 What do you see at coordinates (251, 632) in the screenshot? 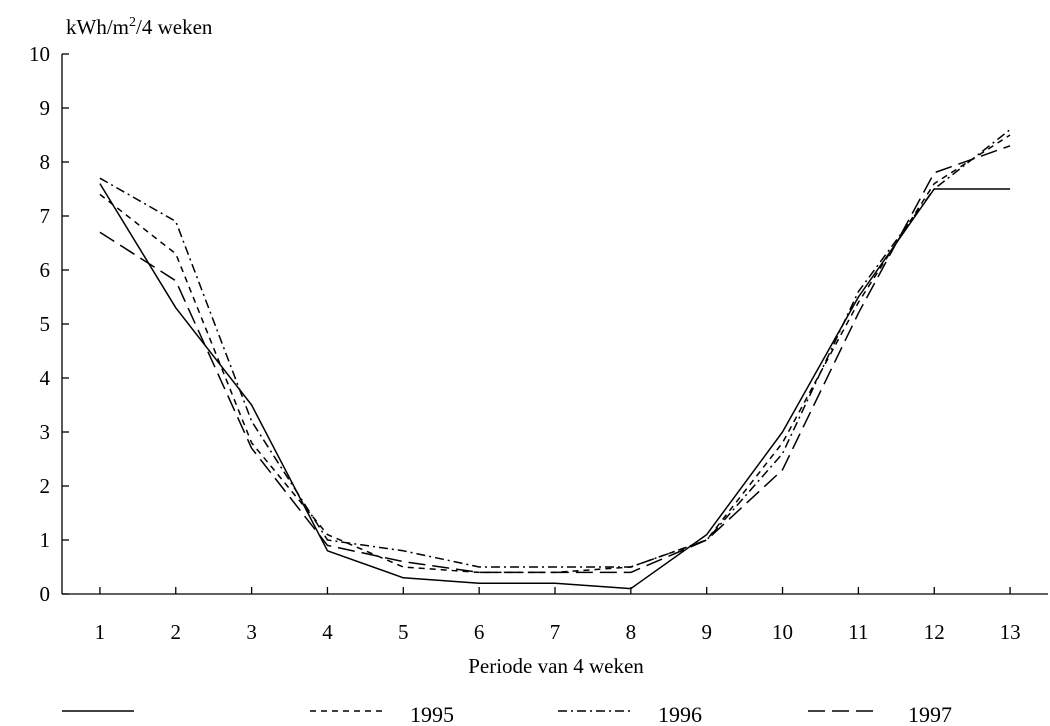
I see `x-tick-label: 3` at bounding box center [251, 632].